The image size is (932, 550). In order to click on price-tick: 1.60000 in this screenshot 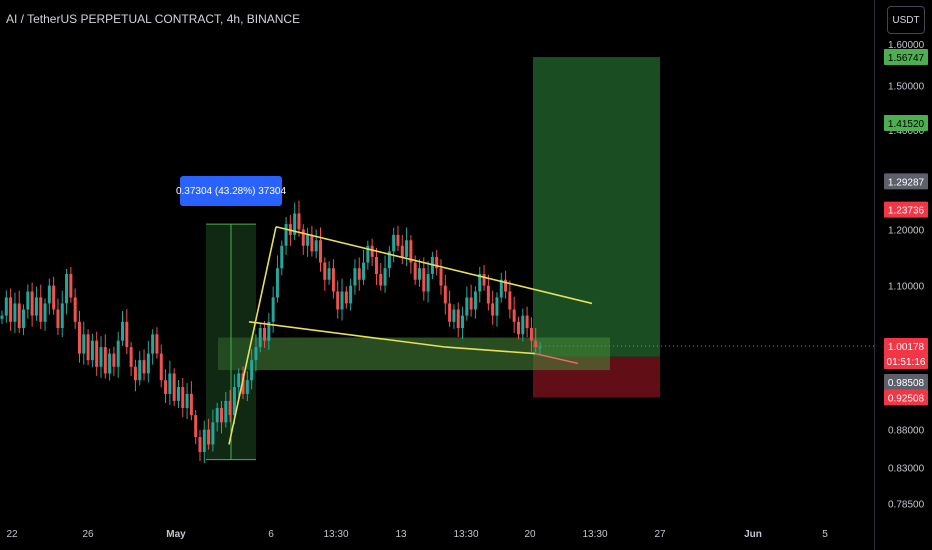, I will do `click(906, 45)`.